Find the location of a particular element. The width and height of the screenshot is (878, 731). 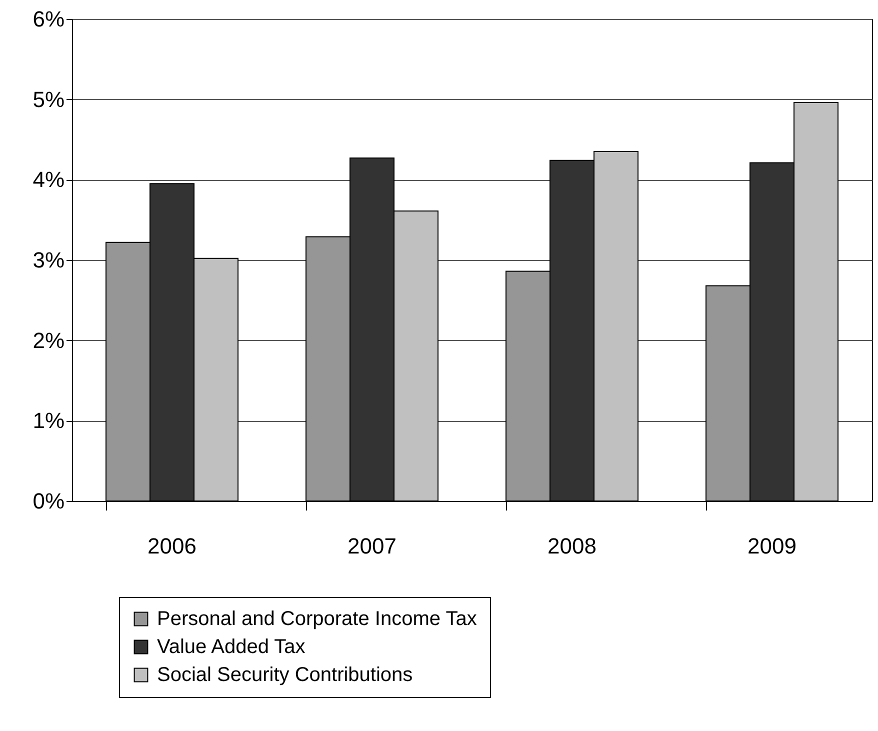

x-tick-label: 2007 is located at coordinates (372, 546).